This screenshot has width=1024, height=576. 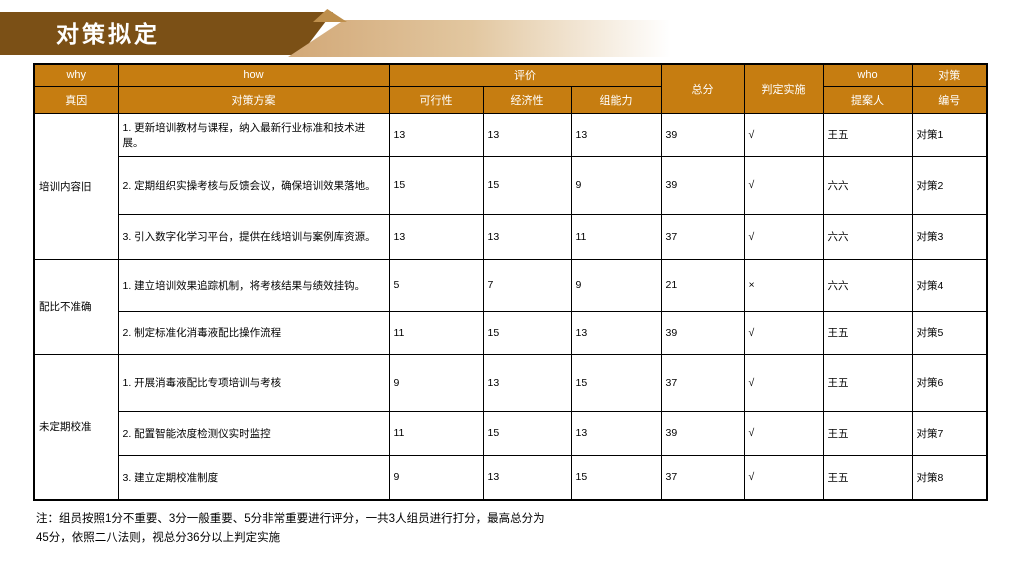 What do you see at coordinates (656, 38) in the screenshot?
I see `banner-ribbon-decoration` at bounding box center [656, 38].